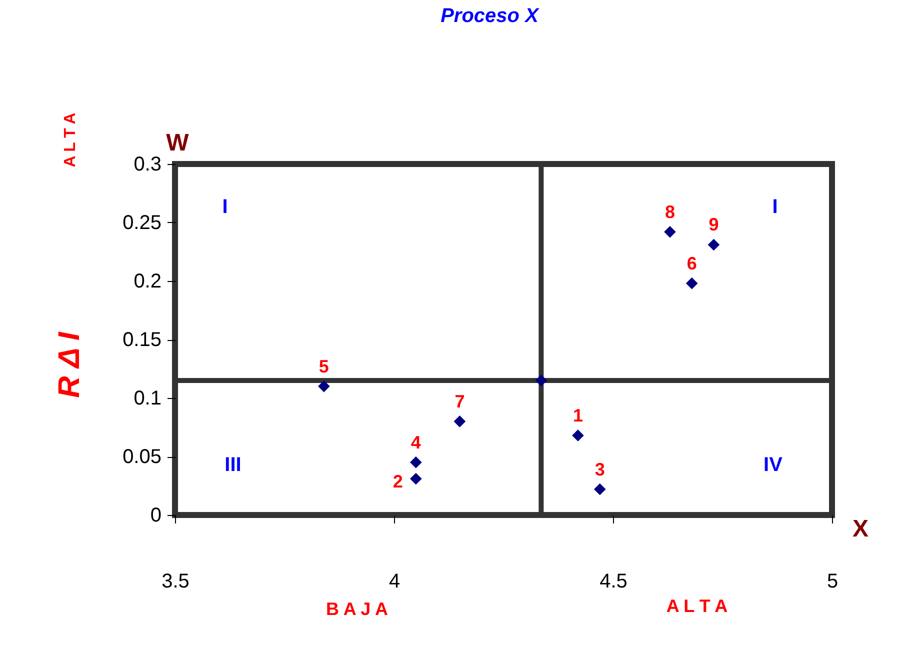 Image resolution: width=908 pixels, height=662 pixels. What do you see at coordinates (233, 465) in the screenshot?
I see `annotation: III` at bounding box center [233, 465].